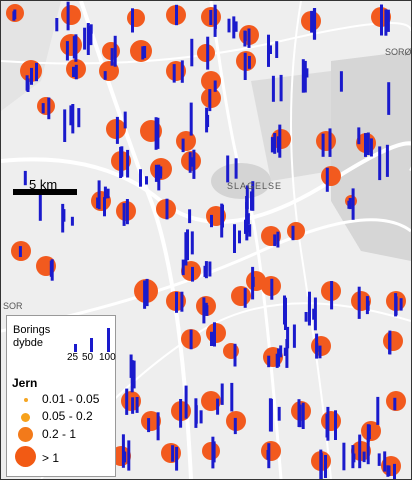 The height and width of the screenshot is (480, 412). Describe the element at coordinates (25, 434) in the screenshot. I see `legend-class-dot` at that location.